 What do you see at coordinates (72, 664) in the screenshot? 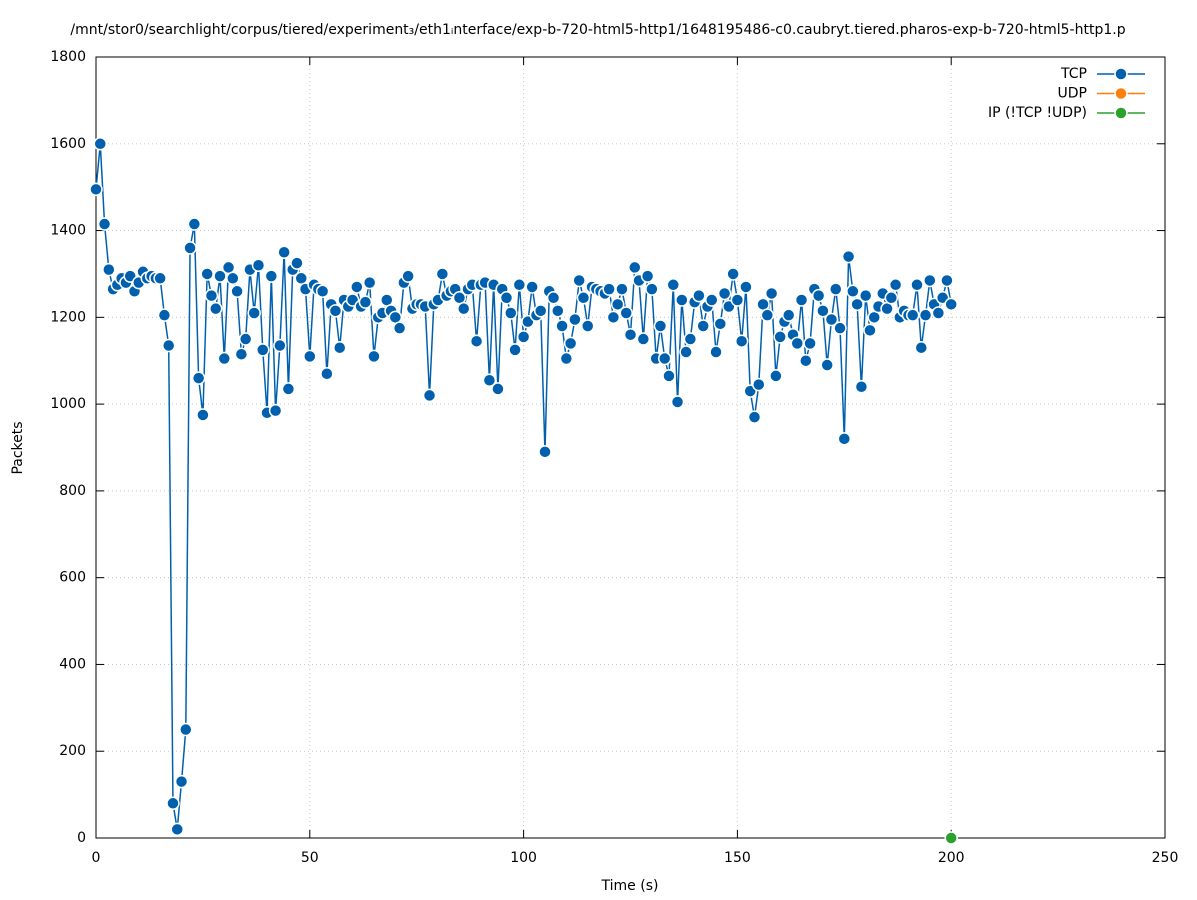
I see `y-tick-label: 400` at bounding box center [72, 664].